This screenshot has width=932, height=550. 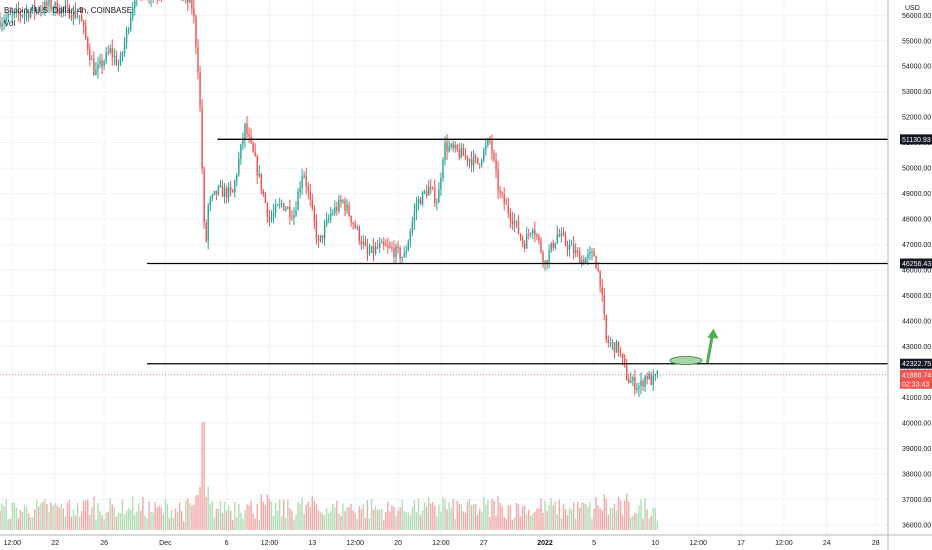 What do you see at coordinates (916, 118) in the screenshot?
I see `price-tick-label: 52000.00` at bounding box center [916, 118].